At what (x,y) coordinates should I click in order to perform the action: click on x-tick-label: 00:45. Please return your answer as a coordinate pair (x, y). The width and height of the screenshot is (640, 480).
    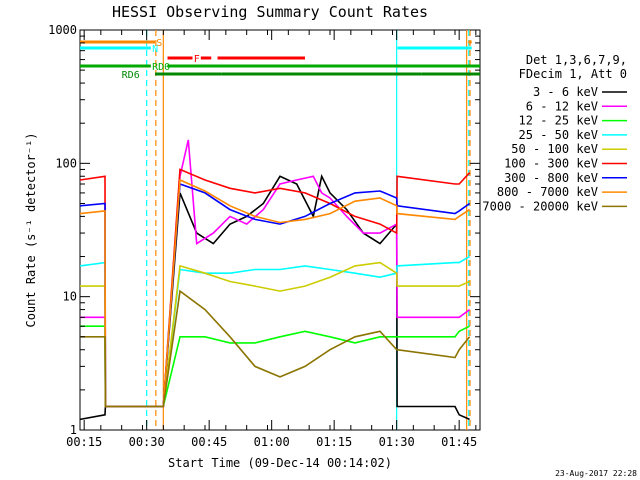
    Looking at the image, I should click on (209, 442).